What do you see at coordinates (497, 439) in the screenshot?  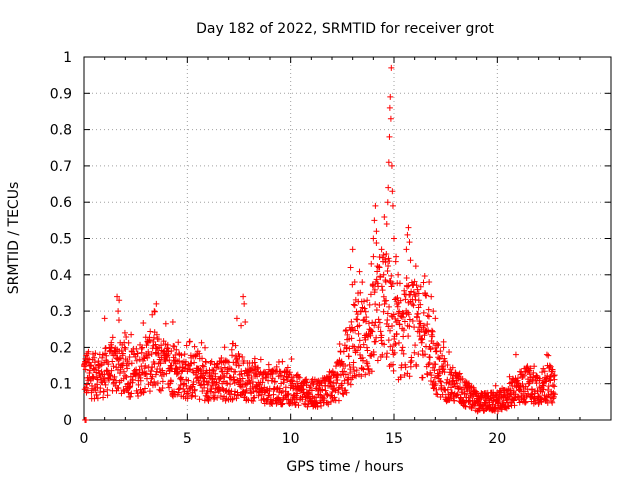 I see `x-tick-label: 20` at bounding box center [497, 439].